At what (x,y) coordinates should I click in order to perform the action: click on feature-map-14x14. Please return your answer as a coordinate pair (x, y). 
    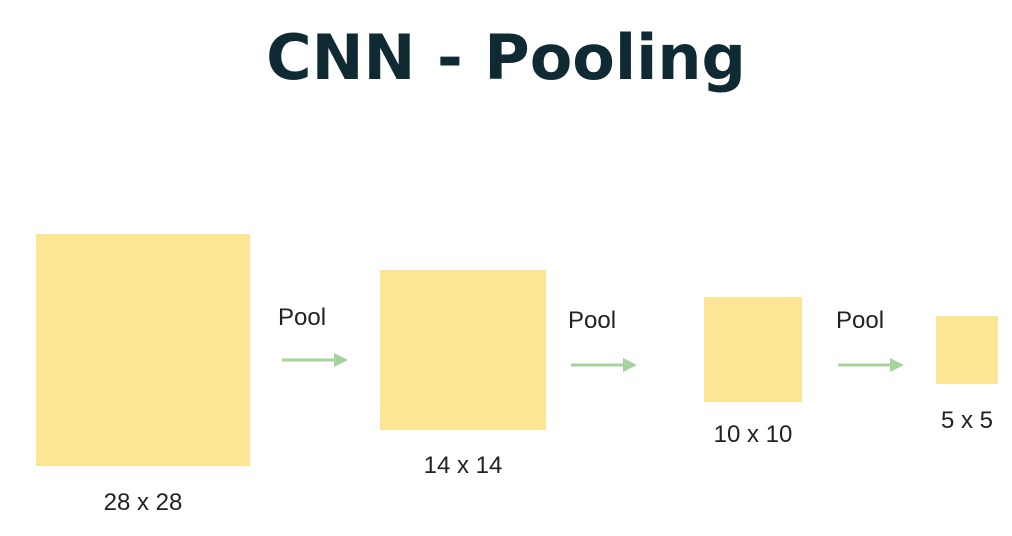
    Looking at the image, I should click on (463, 350).